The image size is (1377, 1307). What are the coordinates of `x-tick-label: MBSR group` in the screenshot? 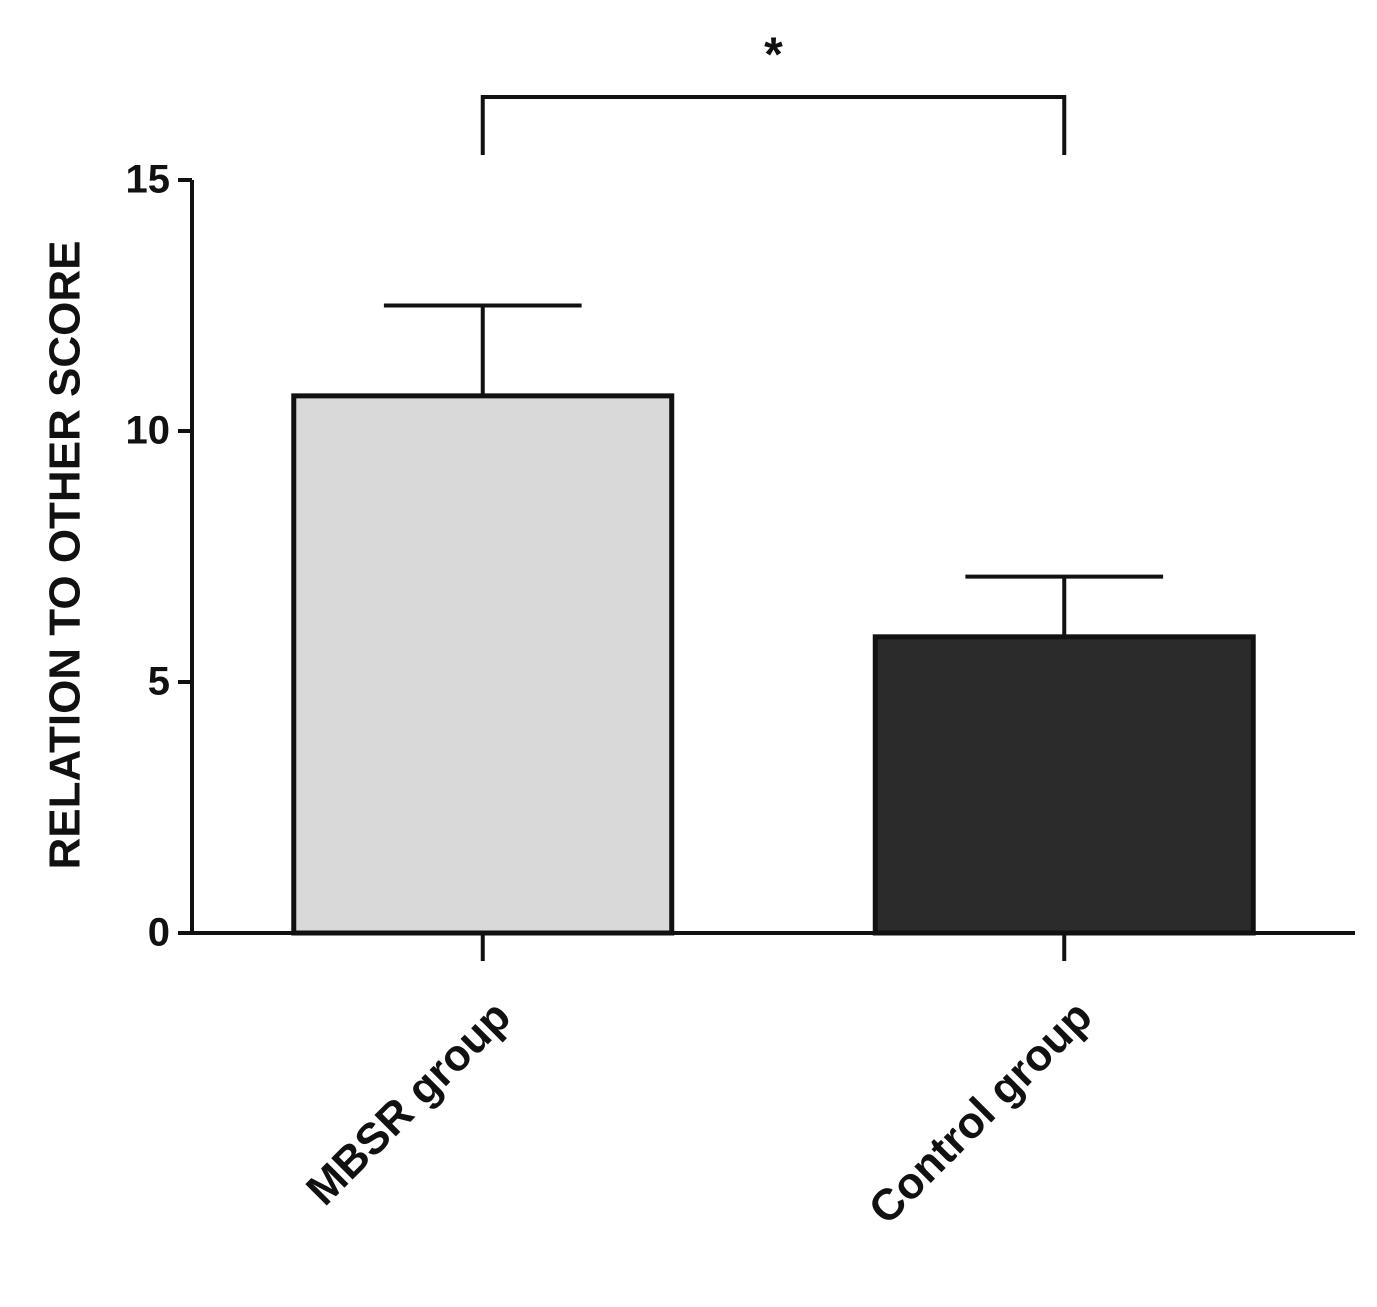 It's located at (408, 1103).